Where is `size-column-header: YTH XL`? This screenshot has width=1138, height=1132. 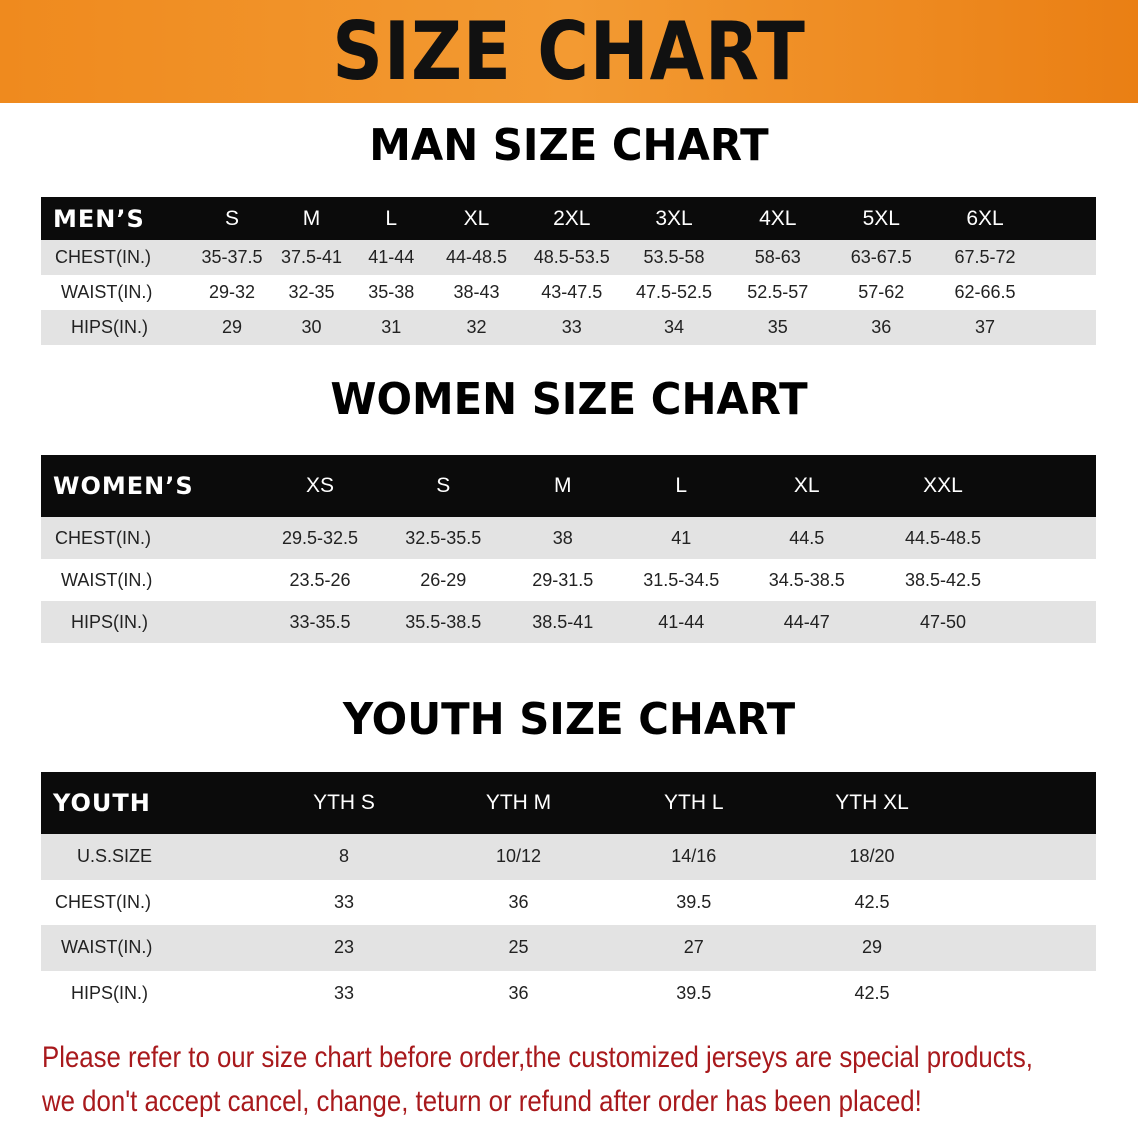 size-column-header: YTH XL is located at coordinates (872, 803).